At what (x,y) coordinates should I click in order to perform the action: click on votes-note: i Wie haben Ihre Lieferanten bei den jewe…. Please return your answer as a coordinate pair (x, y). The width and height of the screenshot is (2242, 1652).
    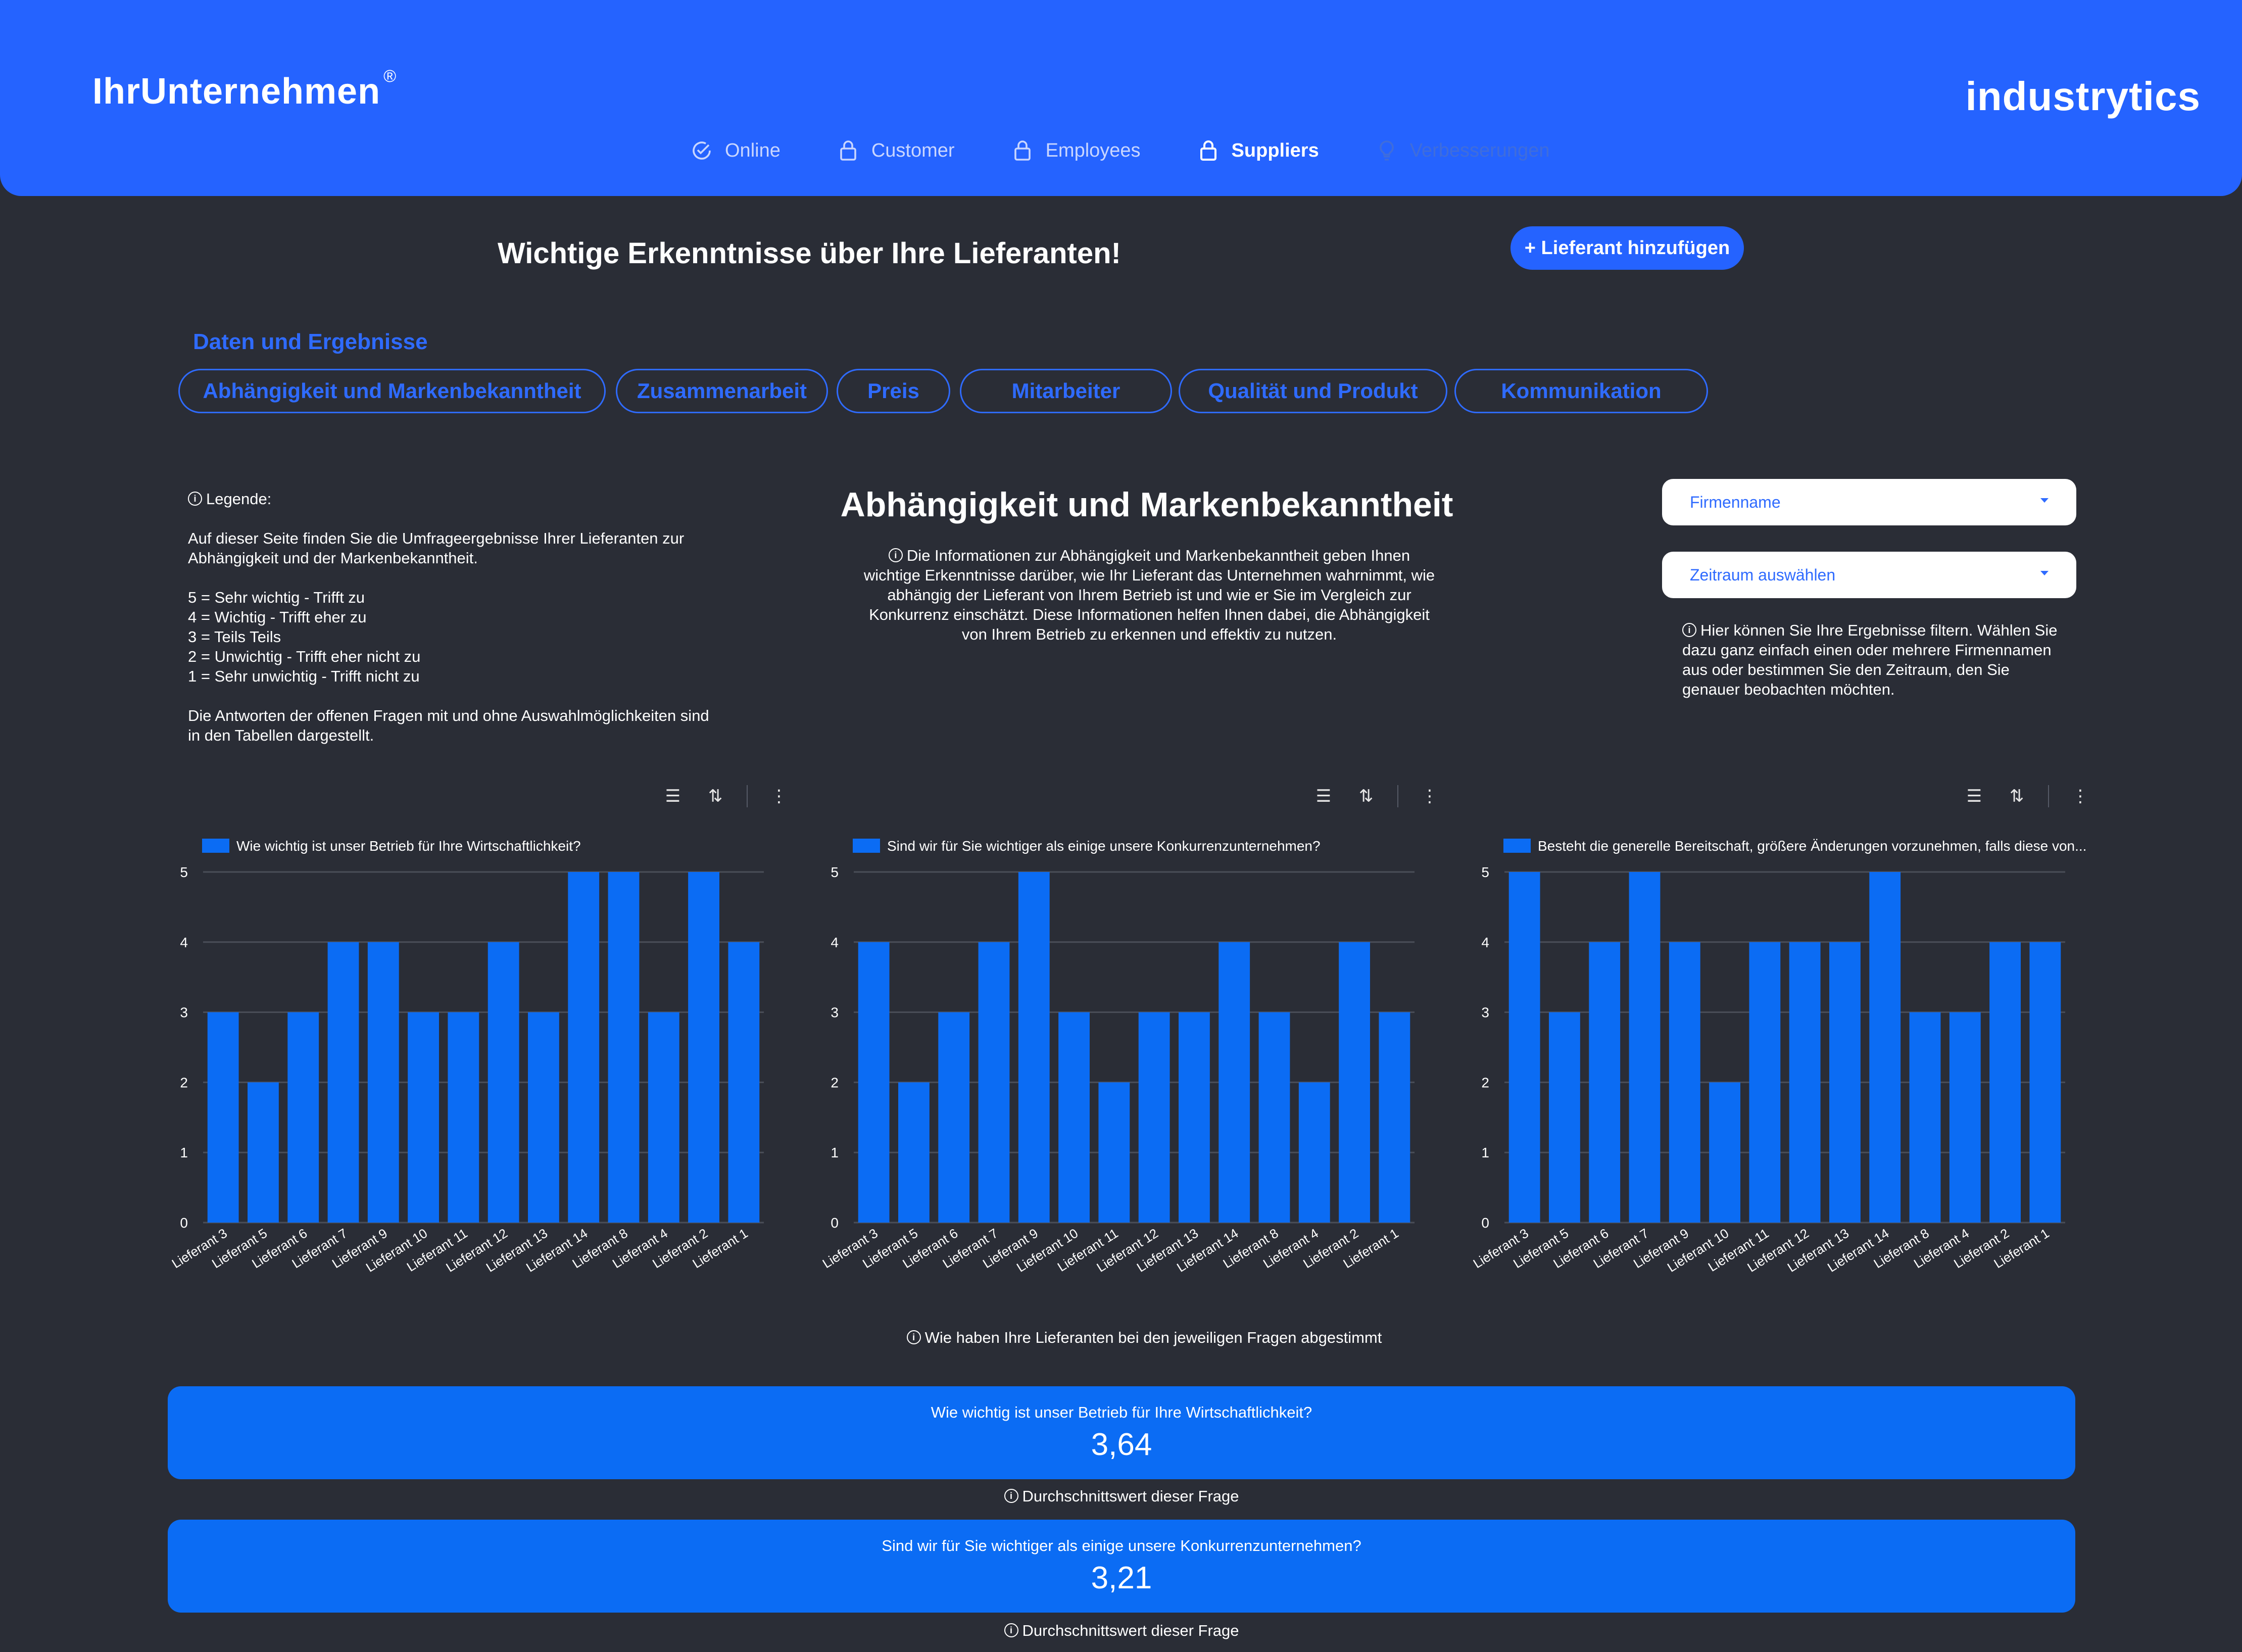
    Looking at the image, I should click on (1144, 1338).